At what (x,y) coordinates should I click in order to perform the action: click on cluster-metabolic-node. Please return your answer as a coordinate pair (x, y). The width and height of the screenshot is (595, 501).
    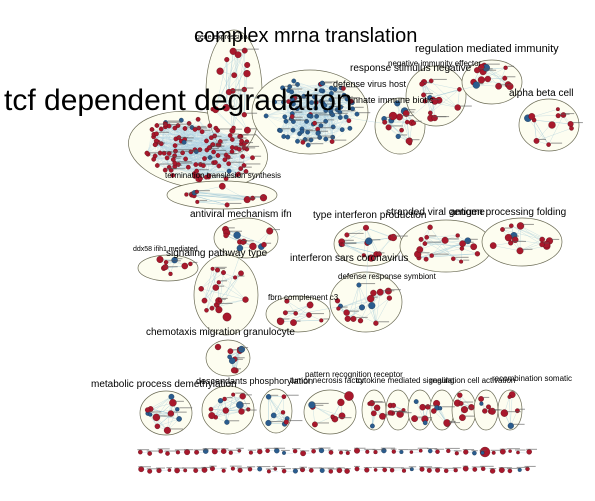
    Looking at the image, I should click on (177, 409).